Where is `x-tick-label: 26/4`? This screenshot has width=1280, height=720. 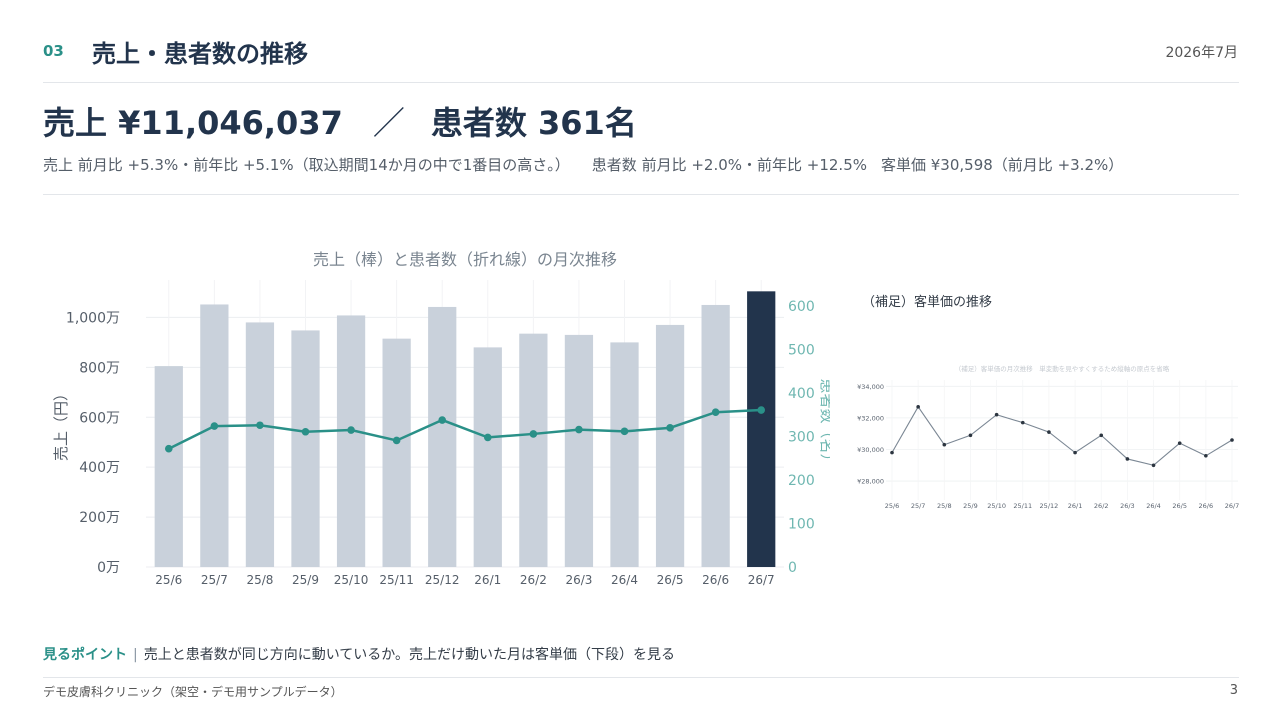
x-tick-label: 26/4 is located at coordinates (624, 580).